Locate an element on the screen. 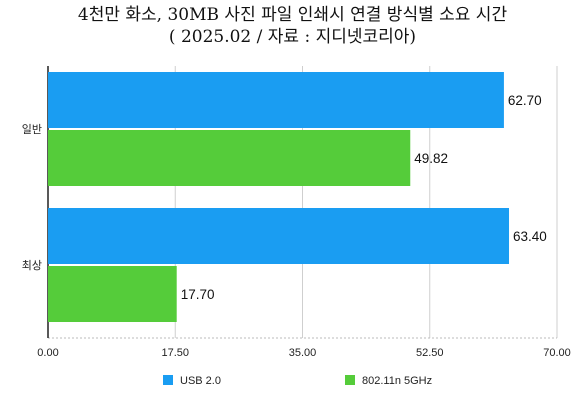  data-label: 62.70 is located at coordinates (525, 100).